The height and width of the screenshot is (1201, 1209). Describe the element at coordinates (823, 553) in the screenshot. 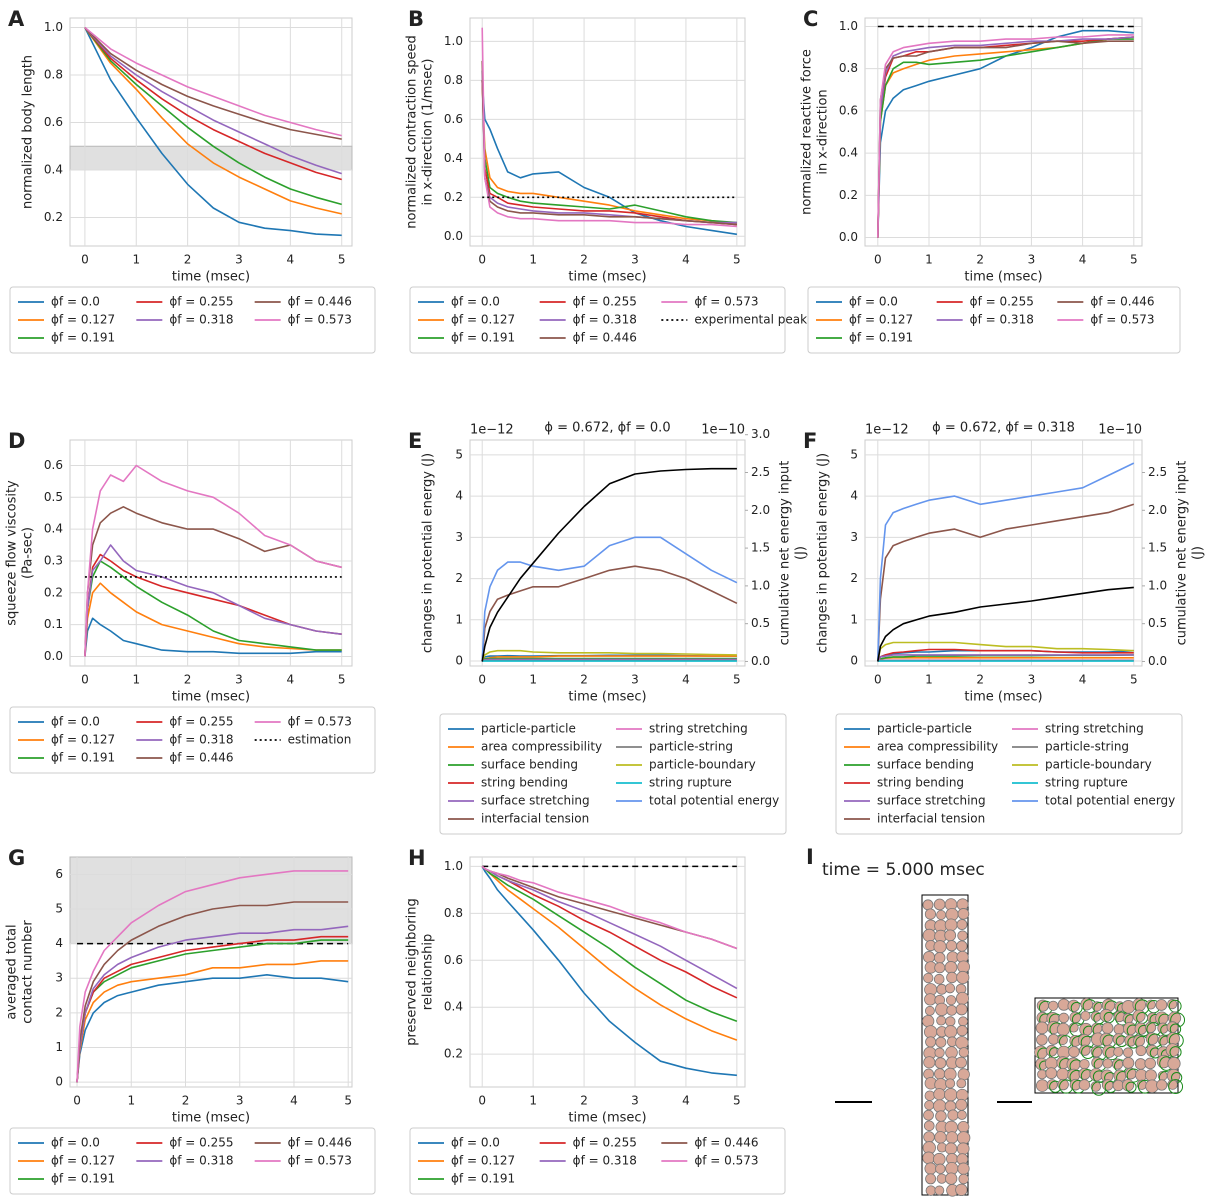

I see `y-axis-label: changes in potential energy (J)` at that location.